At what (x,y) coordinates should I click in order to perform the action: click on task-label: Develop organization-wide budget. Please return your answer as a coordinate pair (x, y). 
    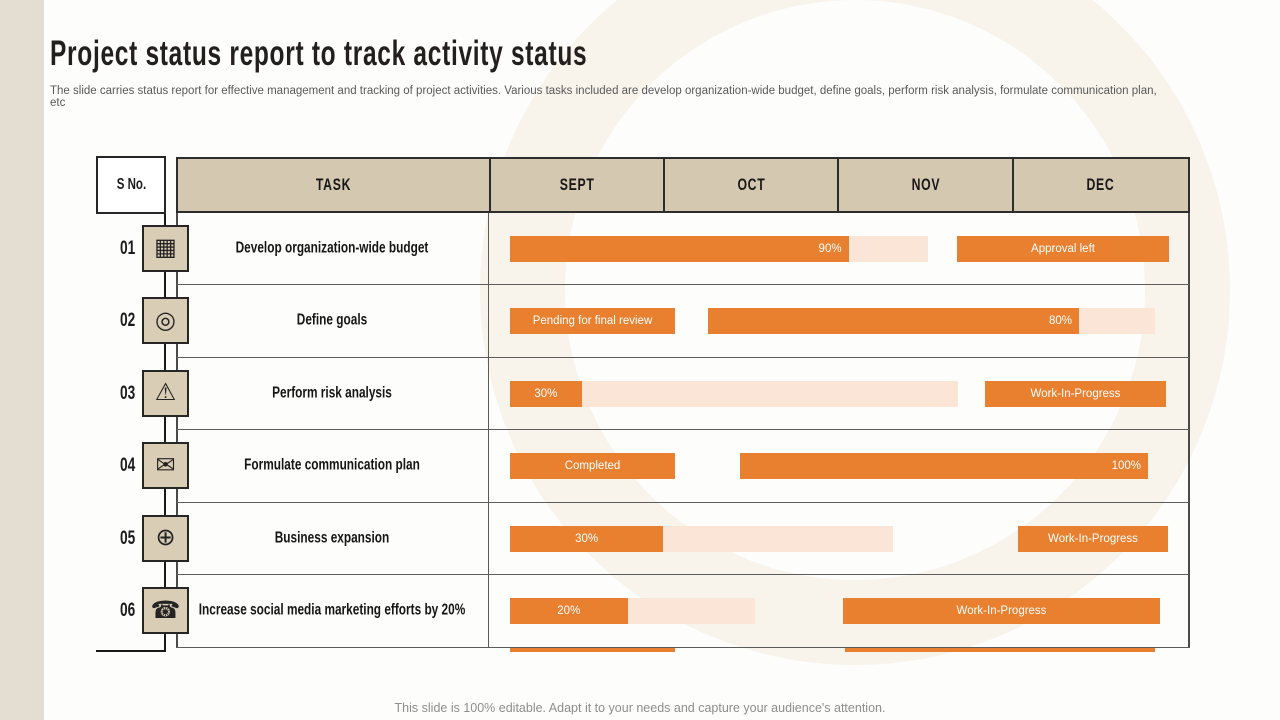
    Looking at the image, I should click on (332, 248).